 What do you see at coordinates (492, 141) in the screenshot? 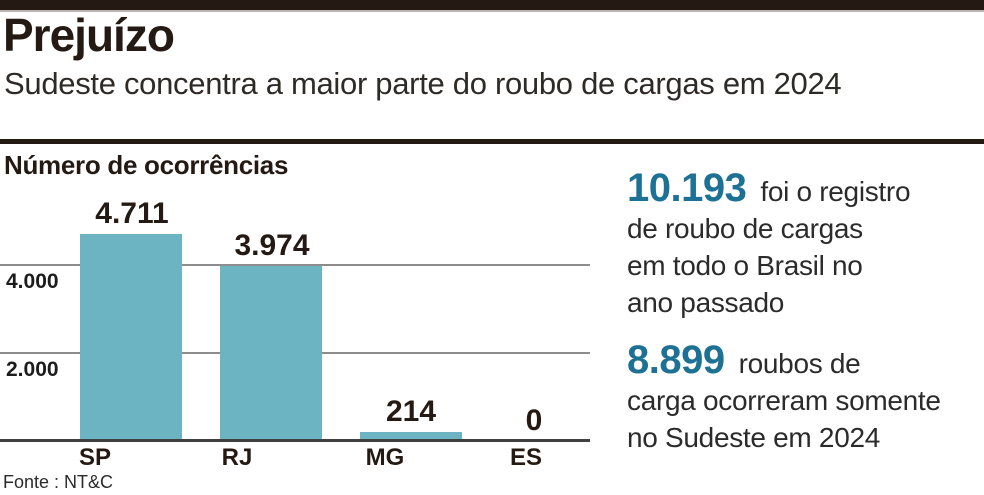
I see `section-divider` at bounding box center [492, 141].